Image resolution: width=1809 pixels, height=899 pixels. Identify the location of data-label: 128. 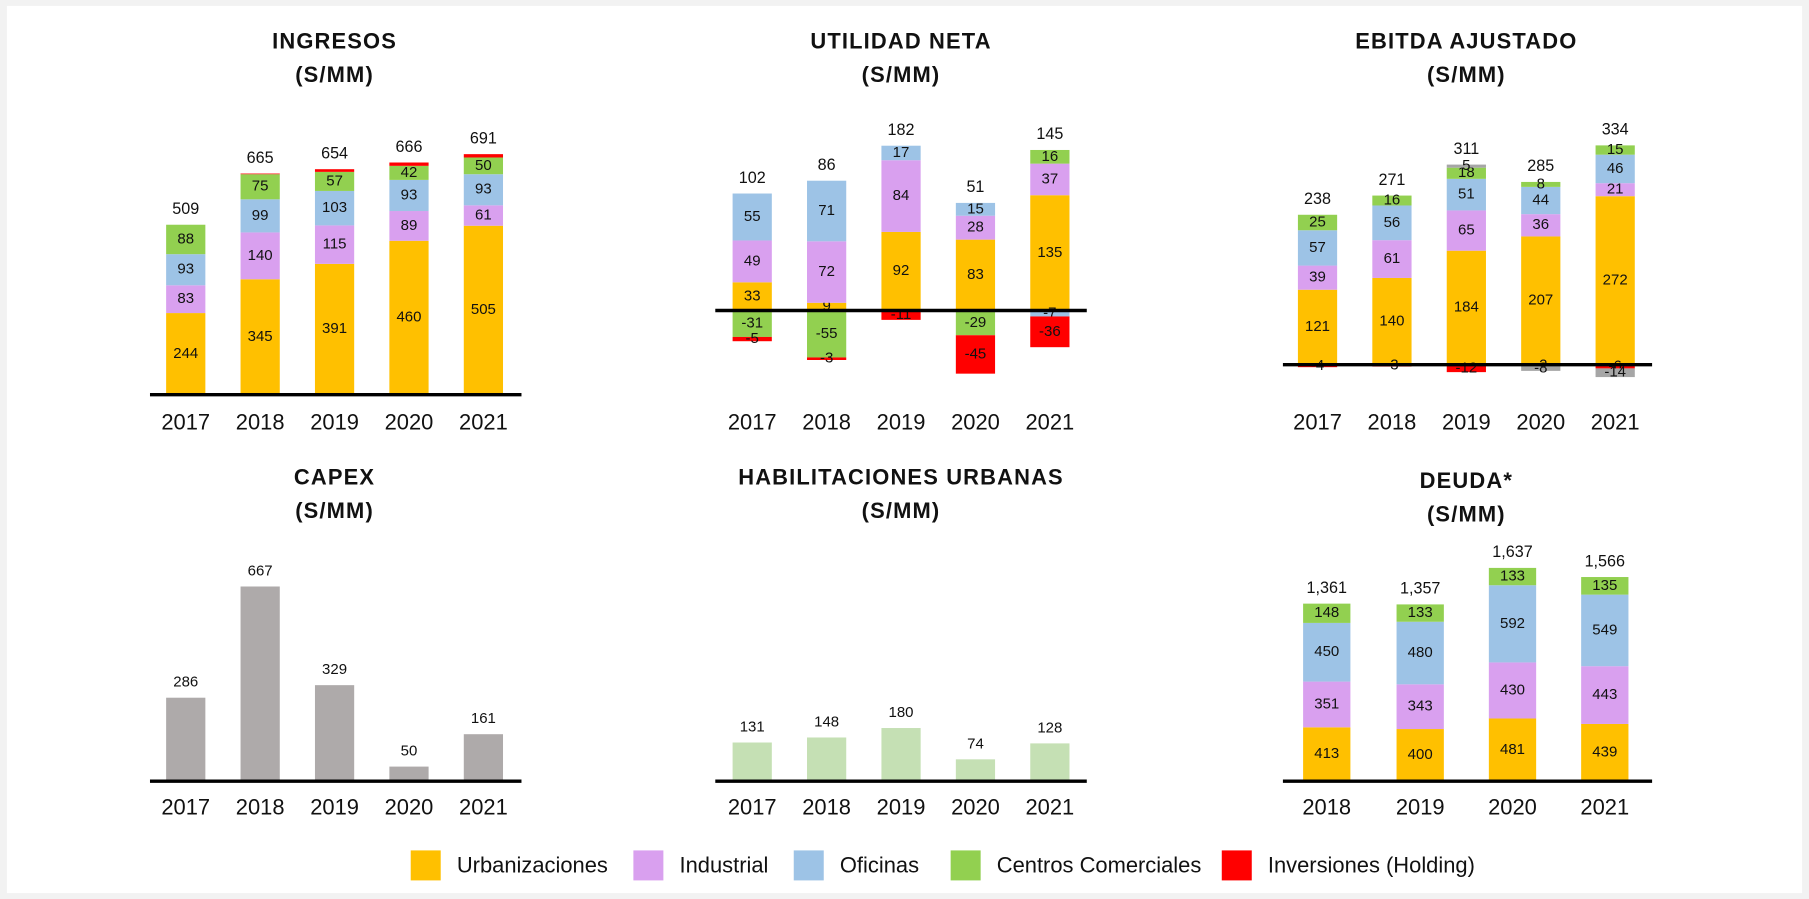
(1049, 727).